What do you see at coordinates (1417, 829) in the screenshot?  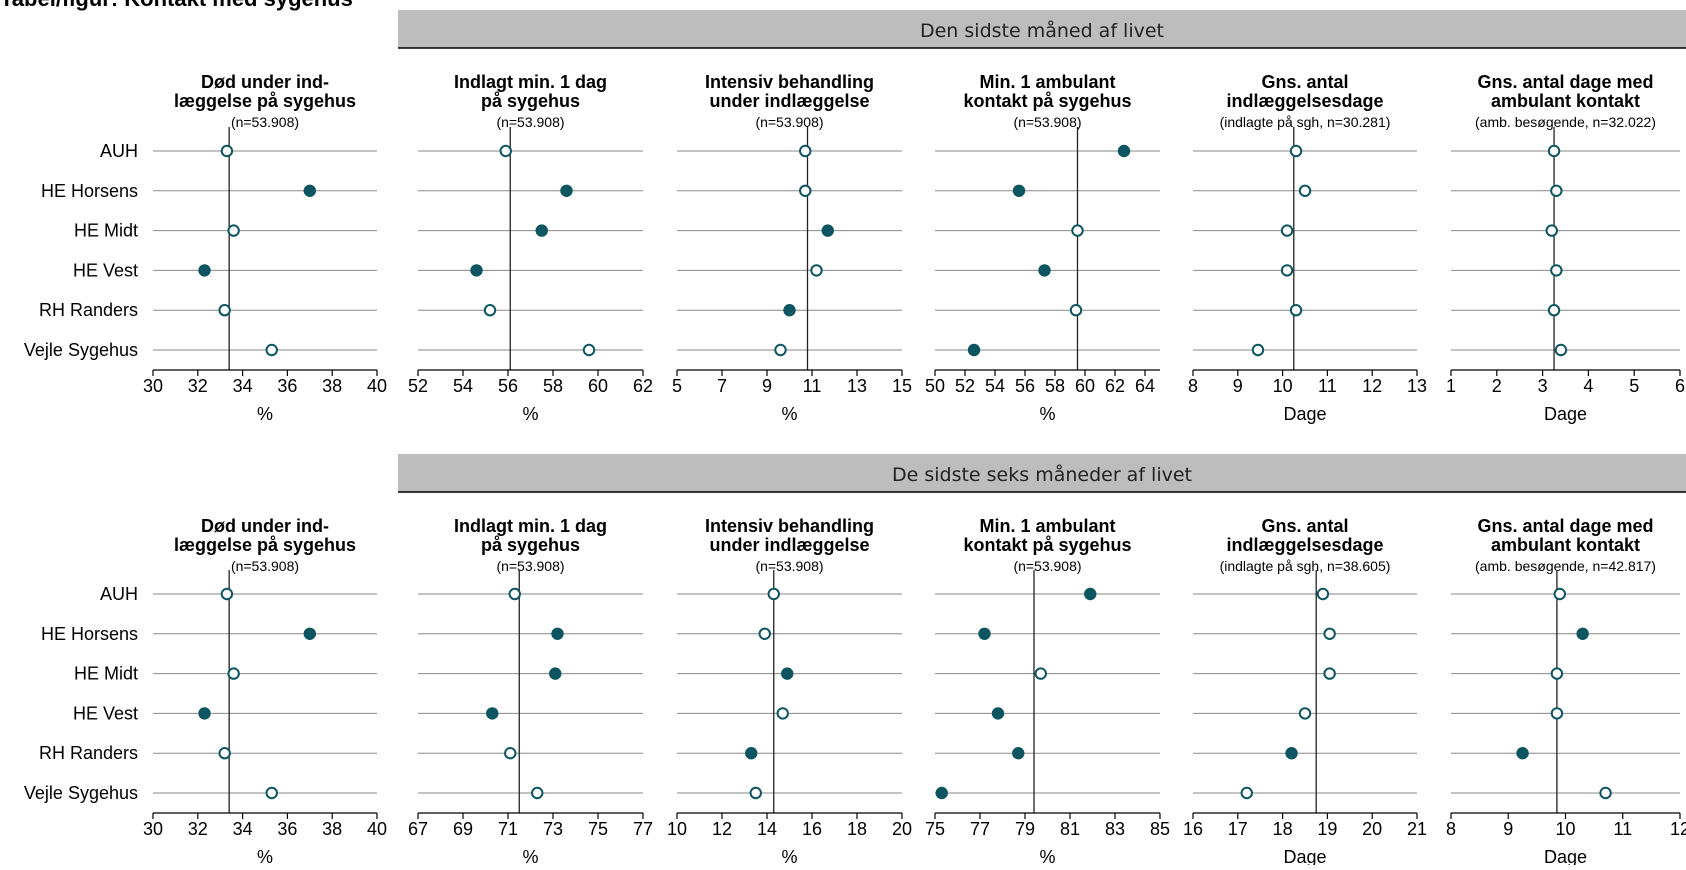 I see `x-tick-label: 21` at bounding box center [1417, 829].